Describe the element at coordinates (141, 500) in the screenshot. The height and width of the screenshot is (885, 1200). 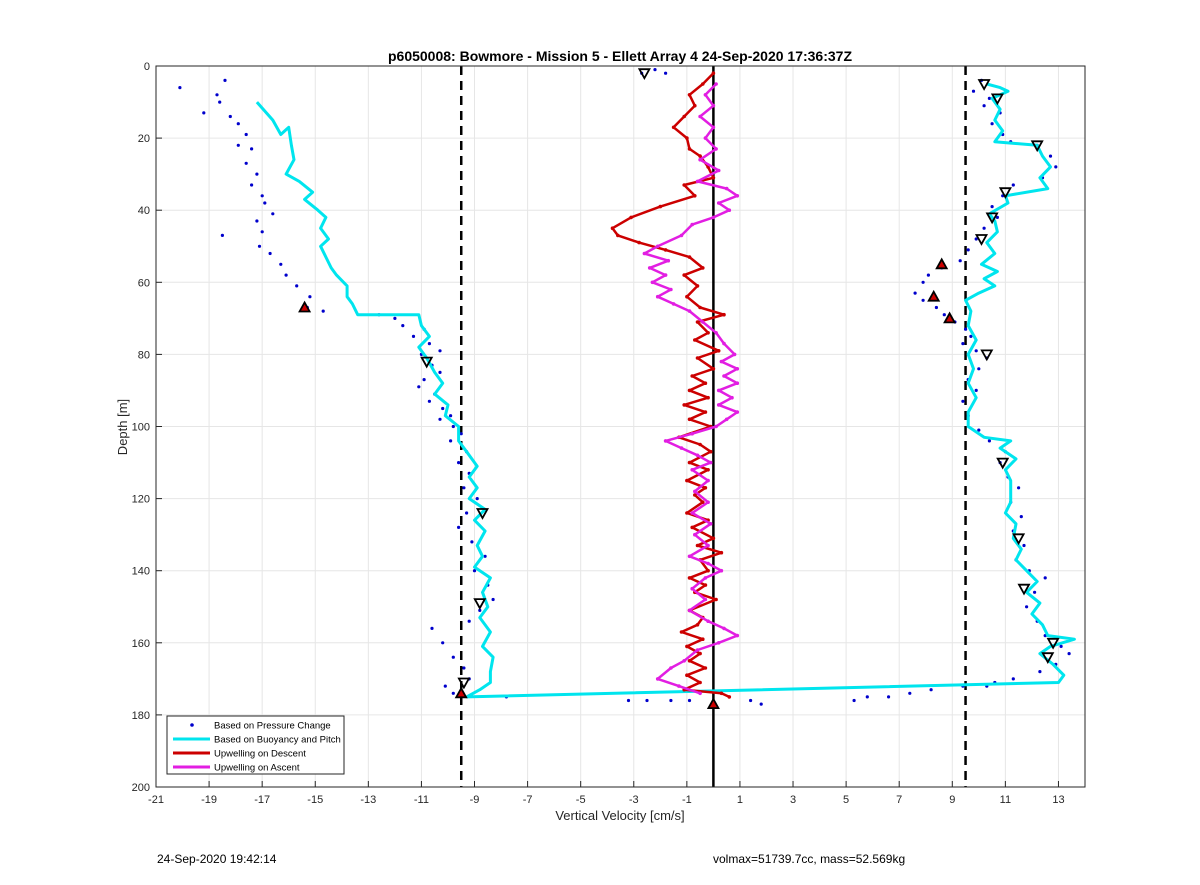
I see `y-tick-label: 120` at that location.